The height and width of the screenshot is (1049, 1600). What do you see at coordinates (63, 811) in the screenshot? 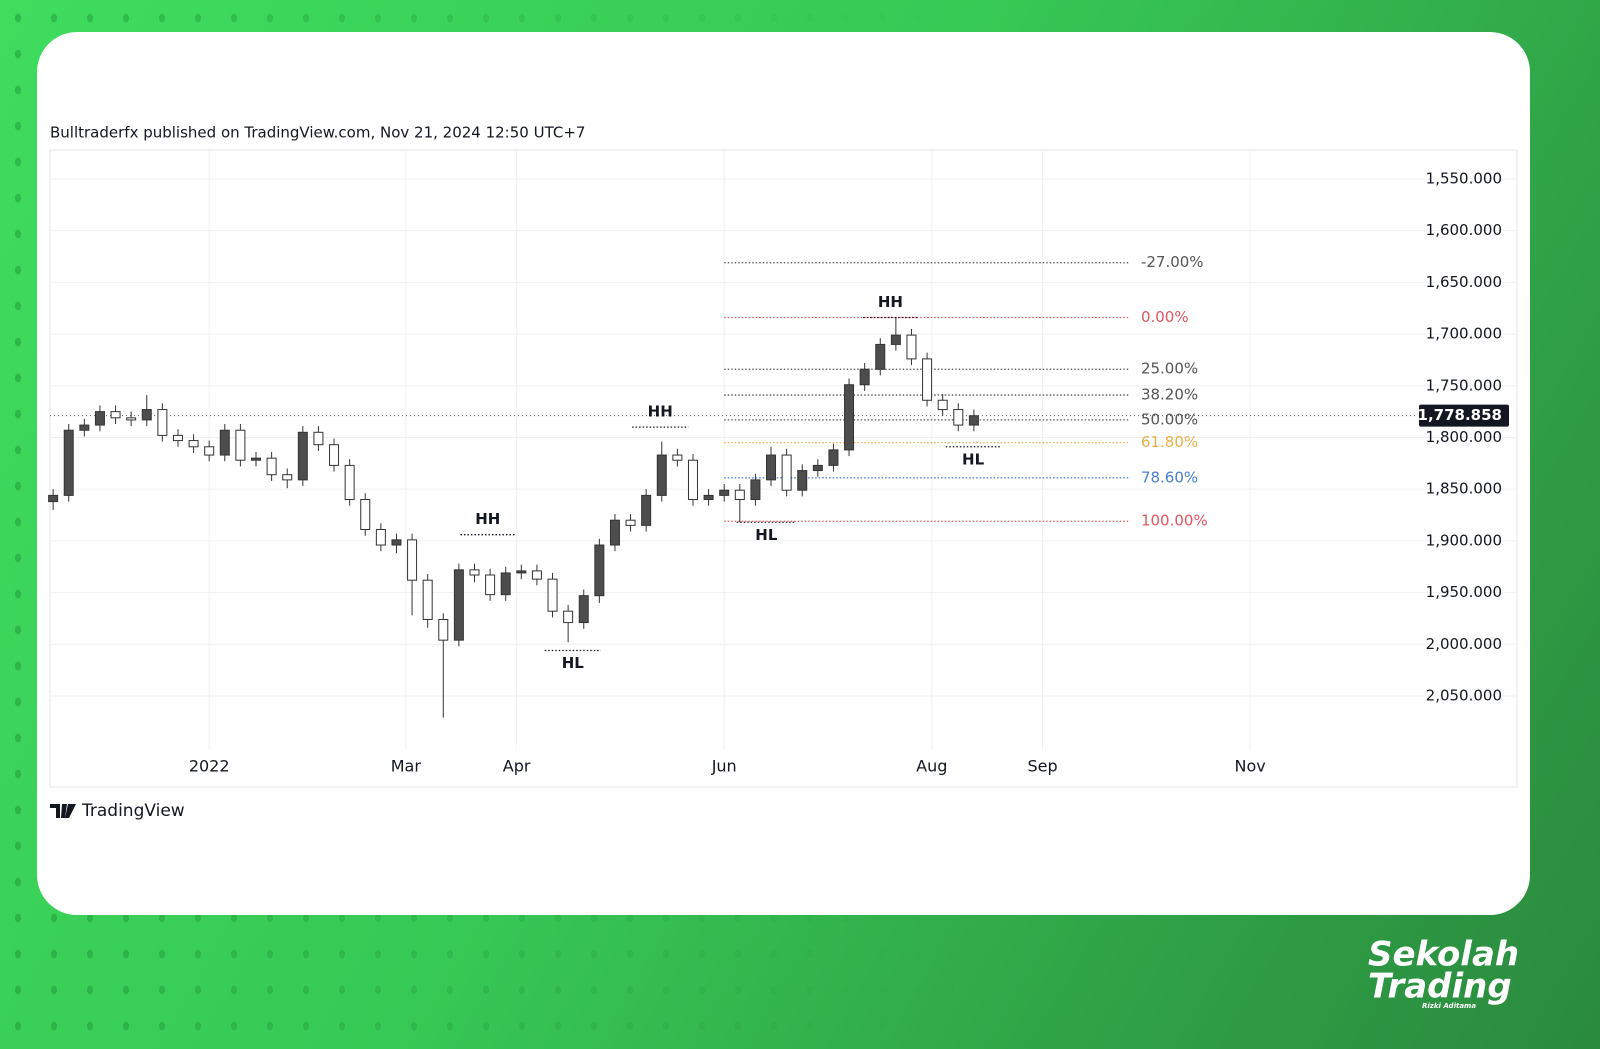
I see `tradingview-logo-icon` at bounding box center [63, 811].